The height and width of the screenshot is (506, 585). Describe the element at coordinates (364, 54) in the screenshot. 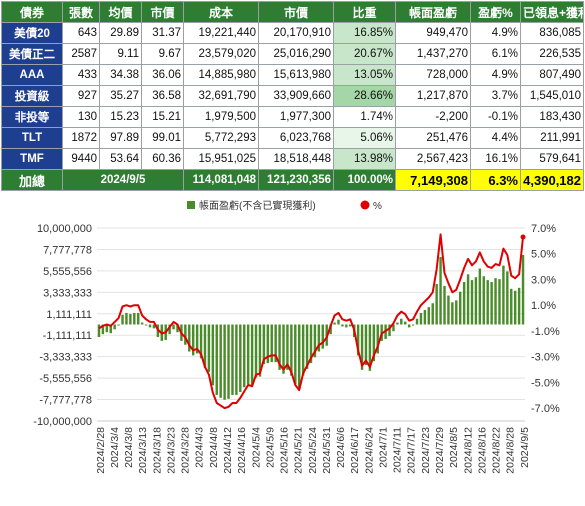

I see `weight-cell: 20.67%` at that location.